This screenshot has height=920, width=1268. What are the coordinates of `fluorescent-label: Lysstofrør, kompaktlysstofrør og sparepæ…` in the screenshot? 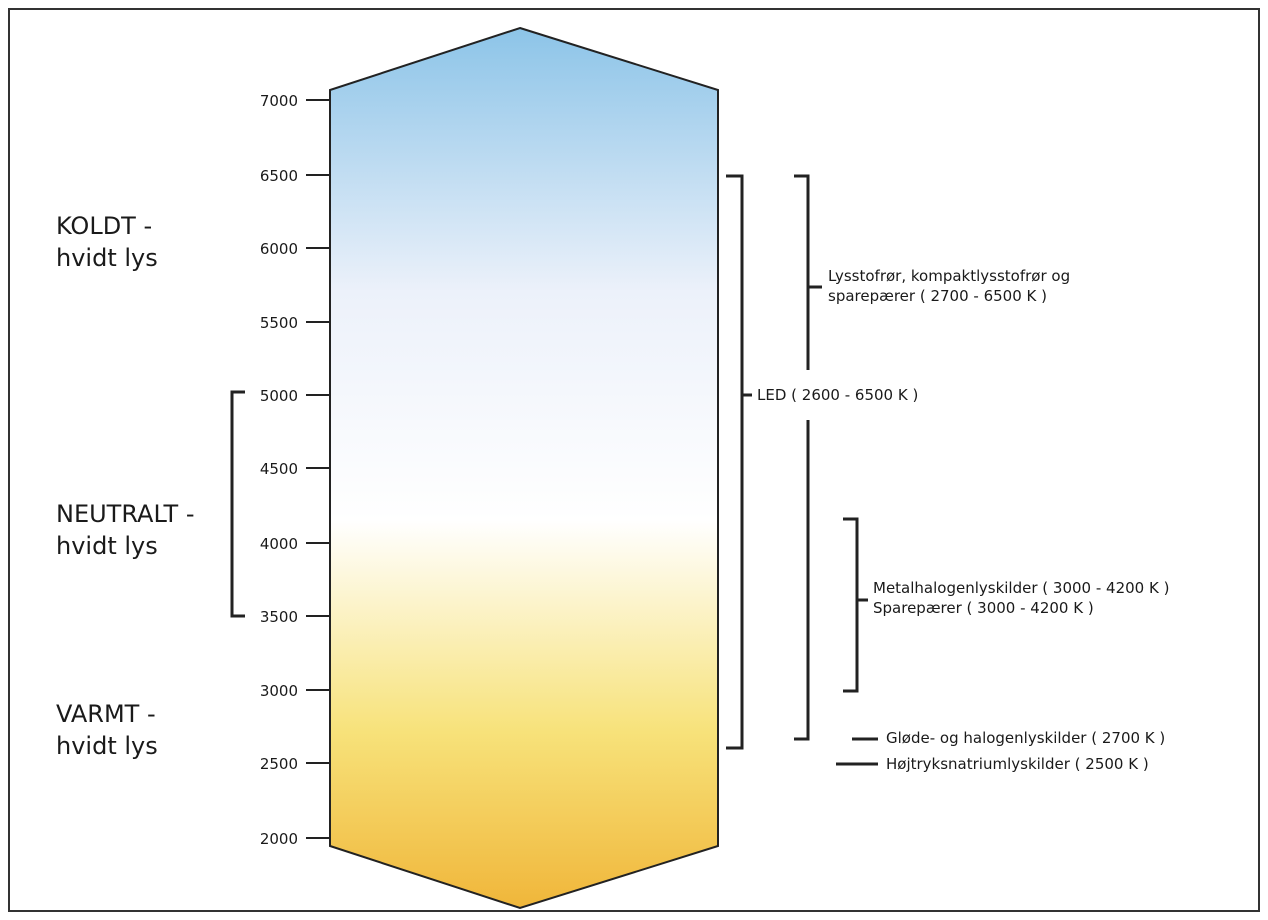 It's located at (949, 286).